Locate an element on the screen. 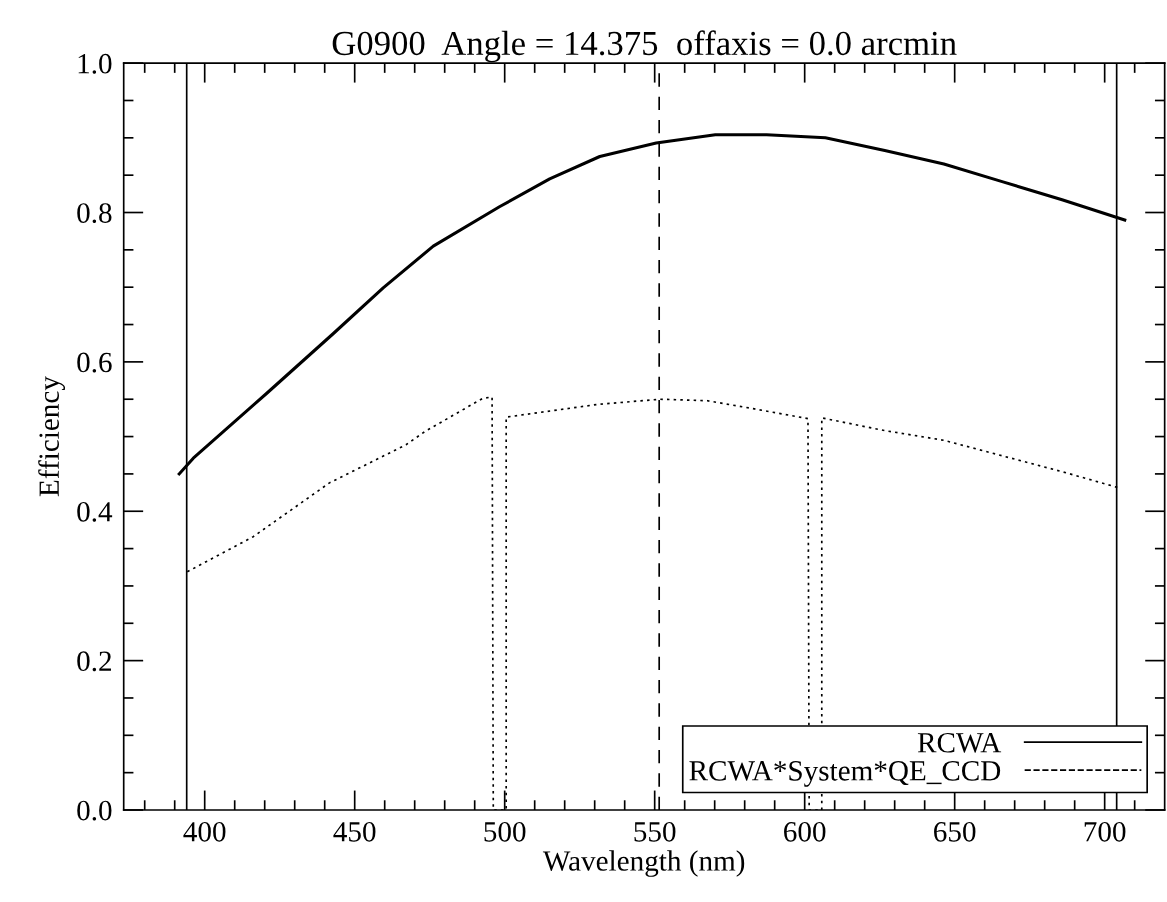 The width and height of the screenshot is (1167, 902). y-tick-label: 0.8 is located at coordinates (94, 213).